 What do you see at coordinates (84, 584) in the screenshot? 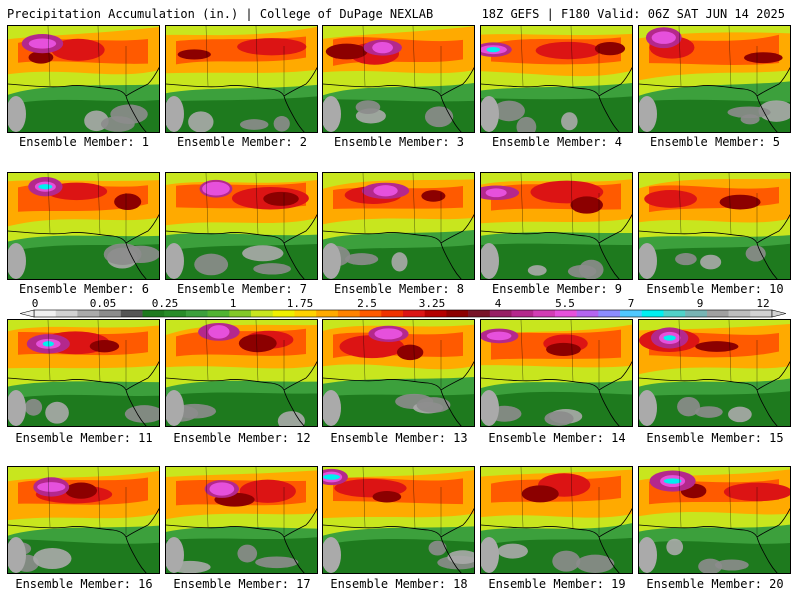
I see `ensemble-member-label: Ensemble Member: 16` at bounding box center [84, 584].